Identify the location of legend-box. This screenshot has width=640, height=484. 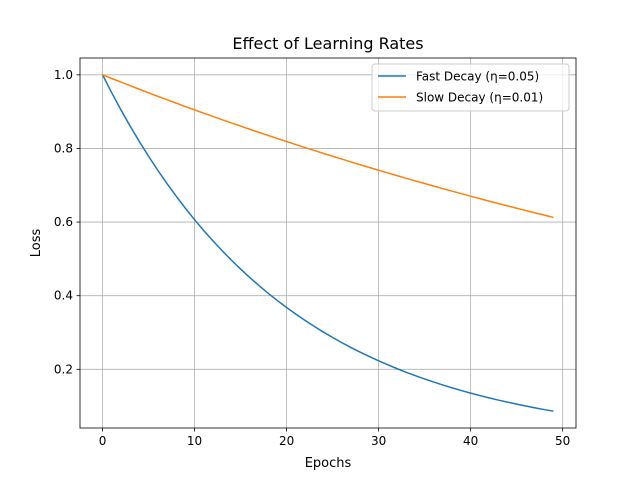
(470, 87).